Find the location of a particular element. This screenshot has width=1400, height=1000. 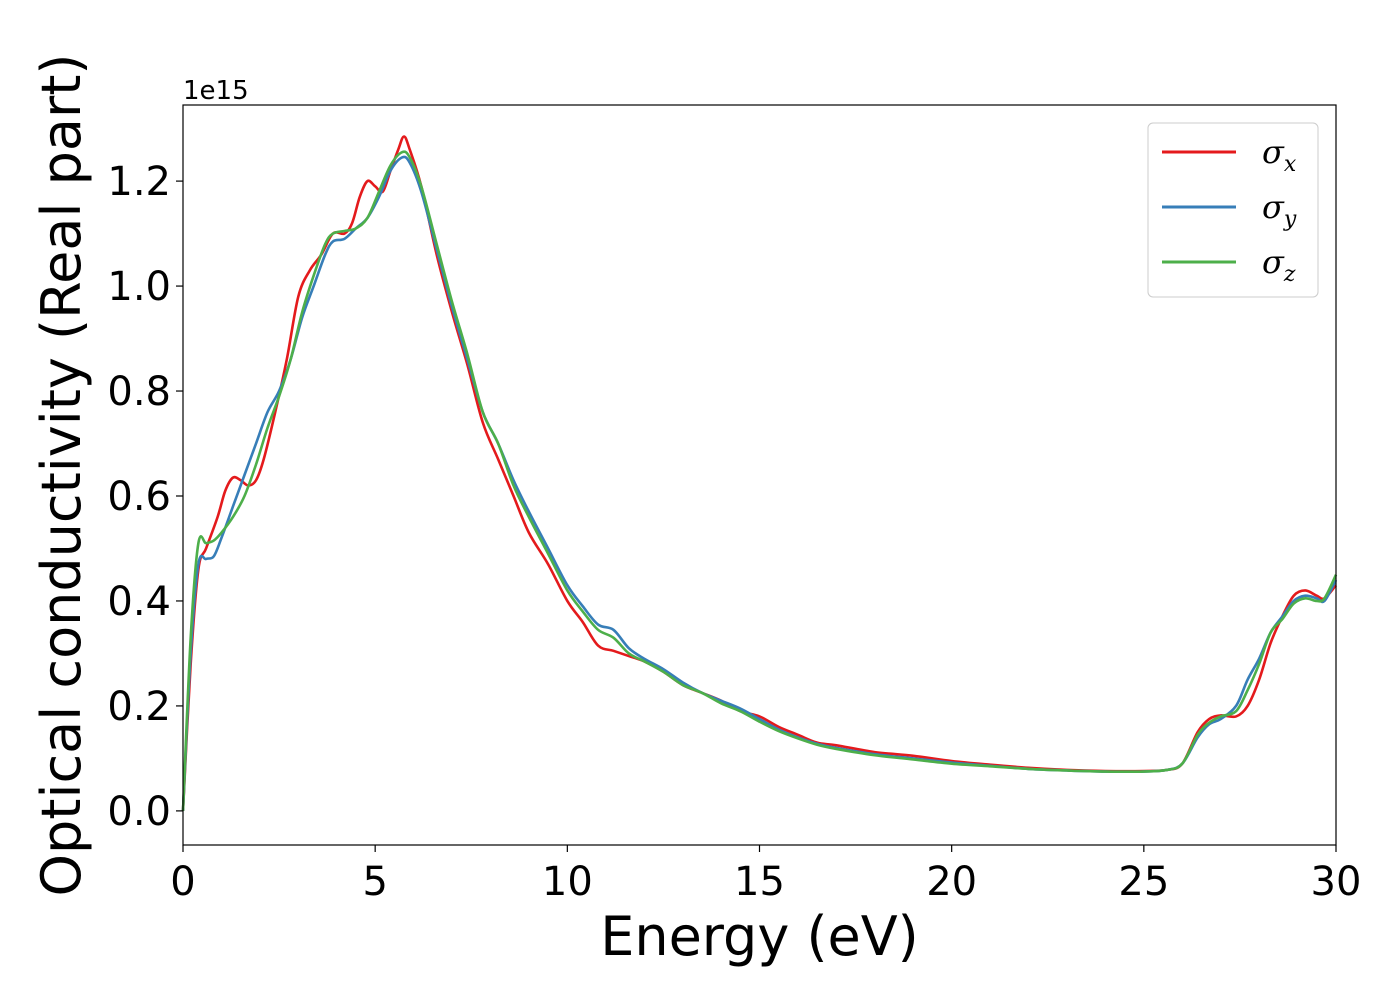

legend-subscript: x is located at coordinates (1290, 164).